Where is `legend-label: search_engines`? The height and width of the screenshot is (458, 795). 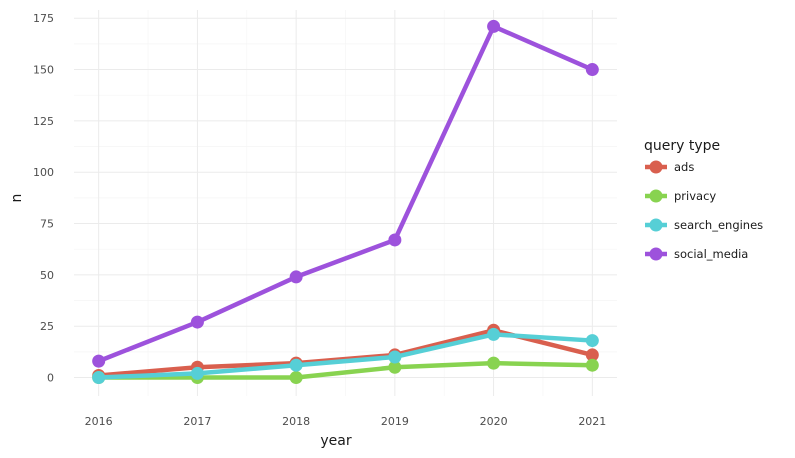 legend-label: search_engines is located at coordinates (718, 225).